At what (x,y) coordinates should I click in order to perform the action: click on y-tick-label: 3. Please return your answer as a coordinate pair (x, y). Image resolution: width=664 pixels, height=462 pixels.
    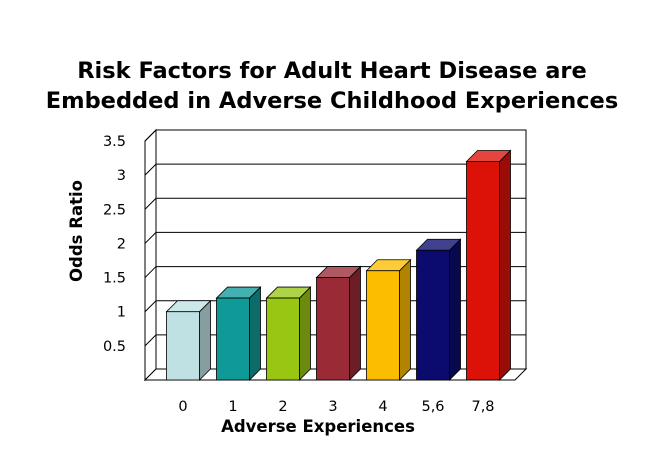
    Looking at the image, I should click on (121, 176).